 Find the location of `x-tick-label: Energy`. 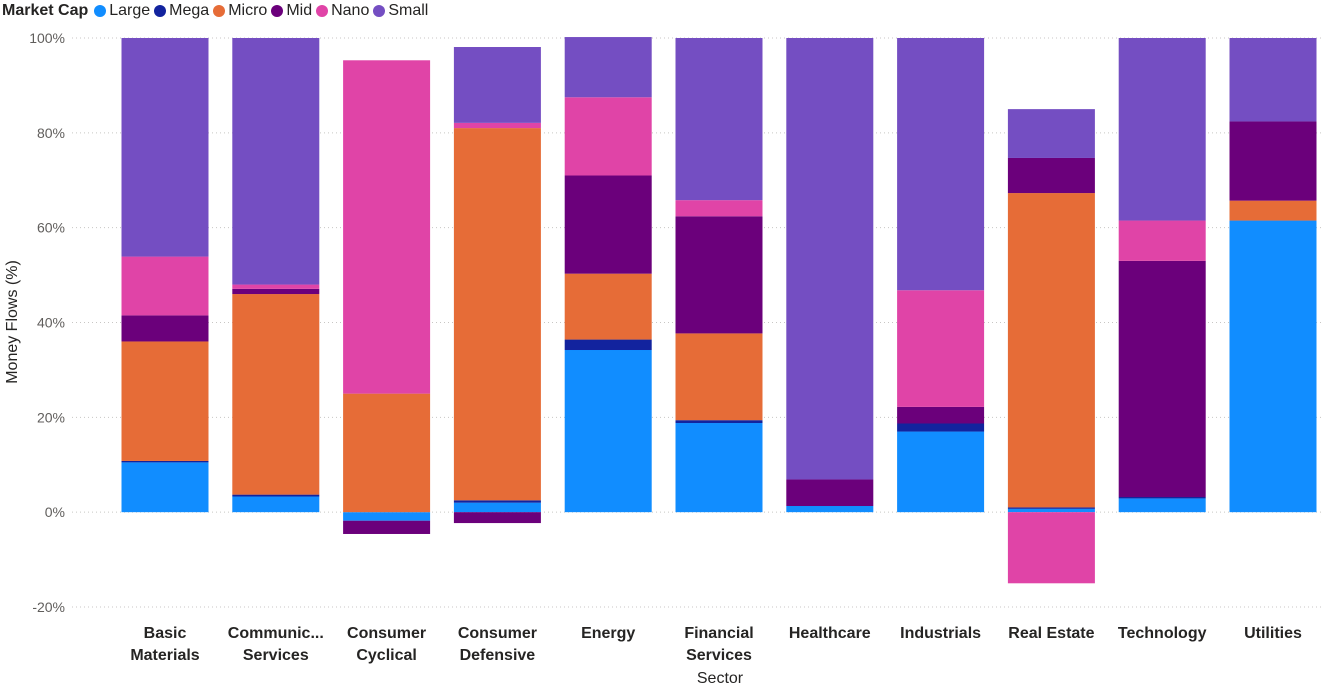

x-tick-label: Energy is located at coordinates (608, 633).